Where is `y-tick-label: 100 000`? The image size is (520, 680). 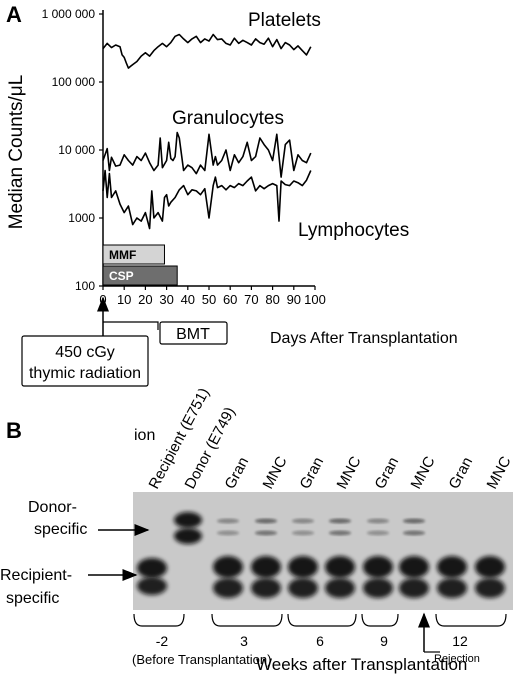
y-tick-label: 100 000 is located at coordinates (74, 82).